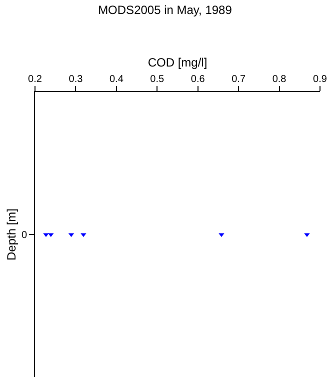 Image resolution: width=330 pixels, height=377 pixels. What do you see at coordinates (320, 79) in the screenshot?
I see `x-tick-label: 0.9` at bounding box center [320, 79].